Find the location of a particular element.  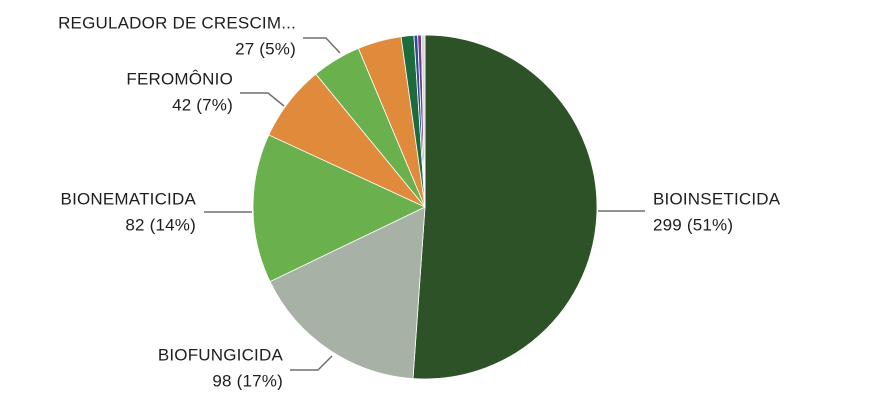

slice-label: BIONEMATICIDA is located at coordinates (129, 198).